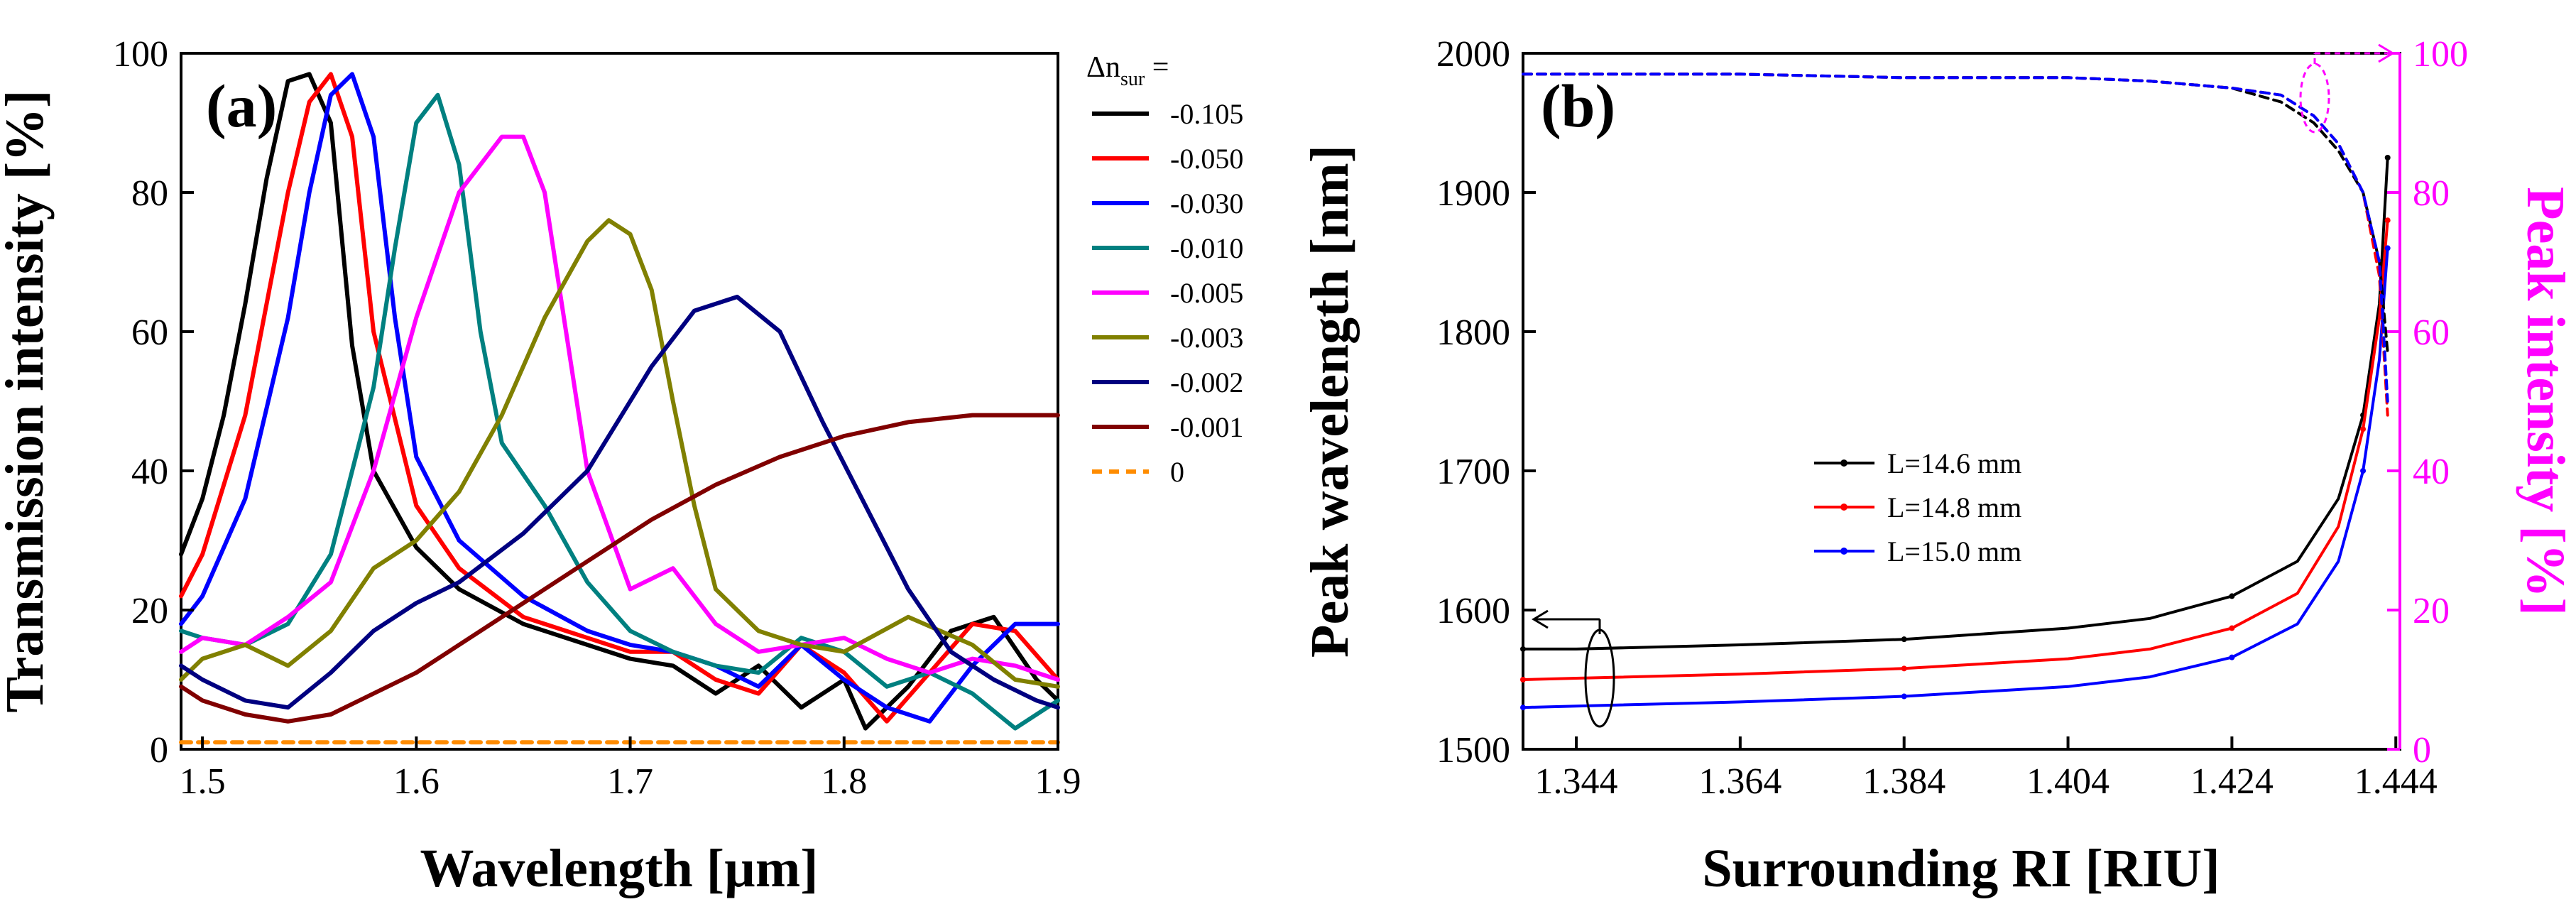  What do you see at coordinates (149, 332) in the screenshot?
I see `y-tick-label: 60` at bounding box center [149, 332].